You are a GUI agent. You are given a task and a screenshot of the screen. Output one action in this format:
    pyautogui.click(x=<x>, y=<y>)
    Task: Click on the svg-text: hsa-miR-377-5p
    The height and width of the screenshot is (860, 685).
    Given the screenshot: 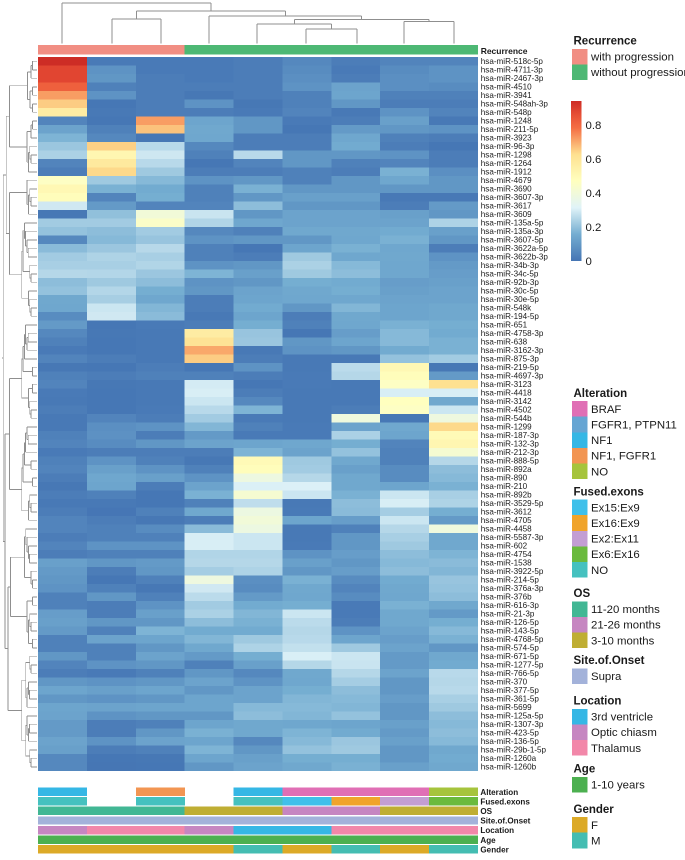 What is the action you would take?
    pyautogui.click(x=510, y=690)
    